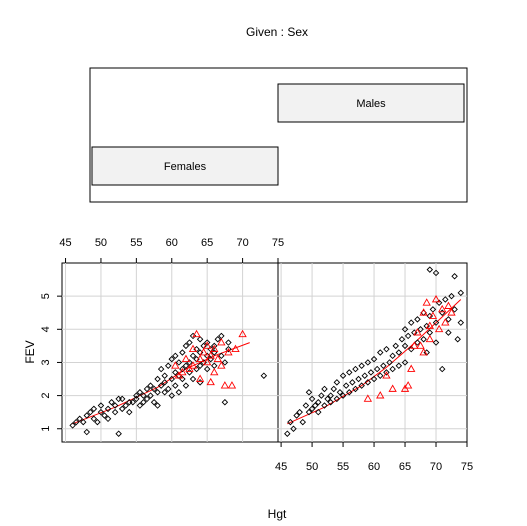  Describe the element at coordinates (312, 467) in the screenshot. I see `tick-label-x-bottom: 50` at that location.